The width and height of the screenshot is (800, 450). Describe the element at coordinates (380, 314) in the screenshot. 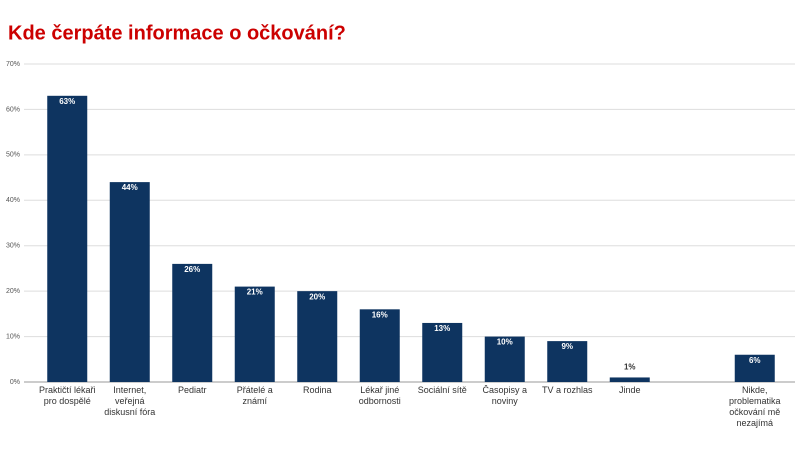

I see `data-label: 16%` at that location.